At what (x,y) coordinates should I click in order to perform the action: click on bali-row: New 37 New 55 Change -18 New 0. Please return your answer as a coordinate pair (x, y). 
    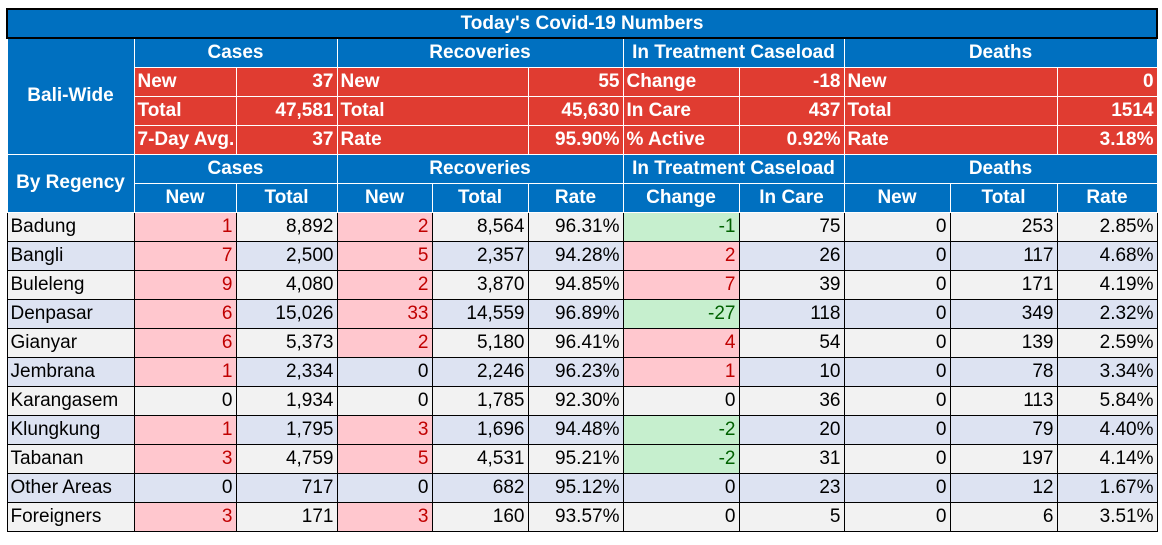
    Looking at the image, I should click on (582, 81).